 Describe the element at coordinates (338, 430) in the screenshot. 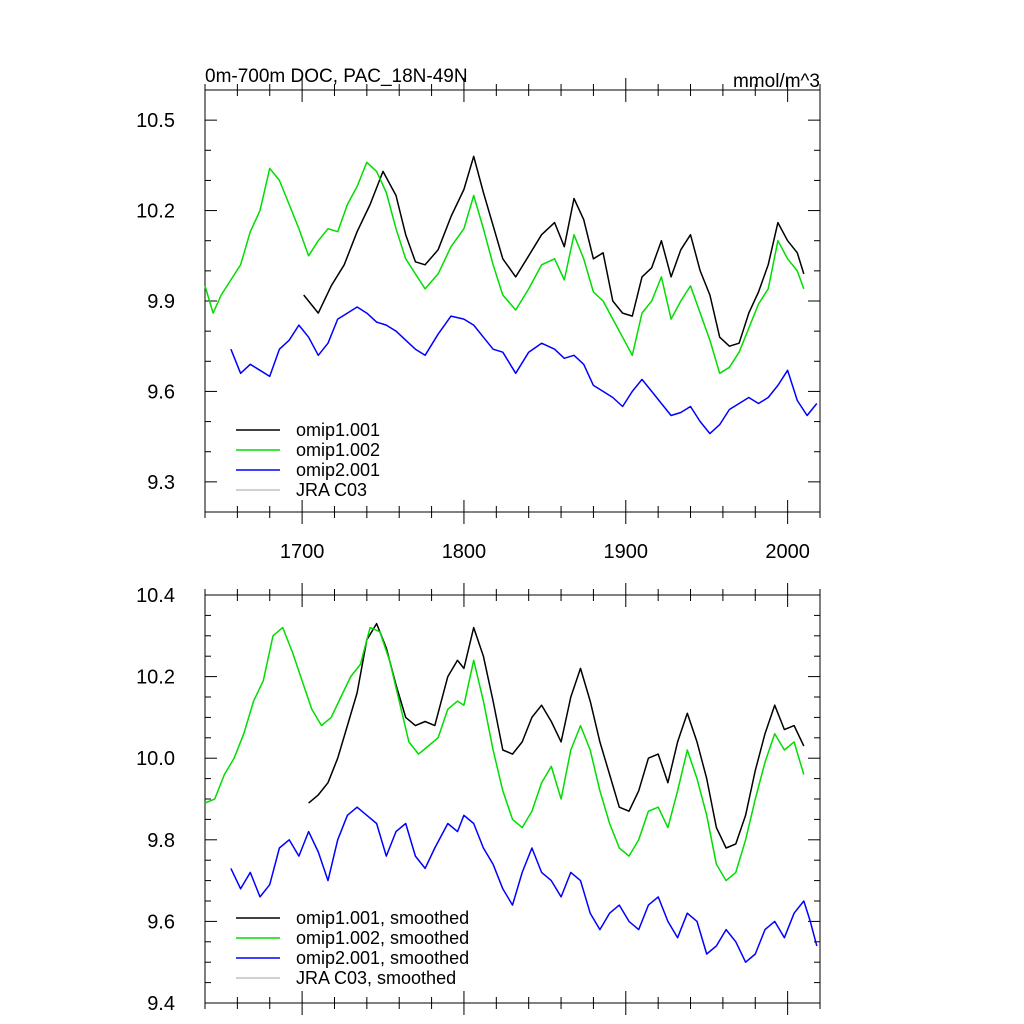

I see `top-legend-label: omip1.001` at that location.